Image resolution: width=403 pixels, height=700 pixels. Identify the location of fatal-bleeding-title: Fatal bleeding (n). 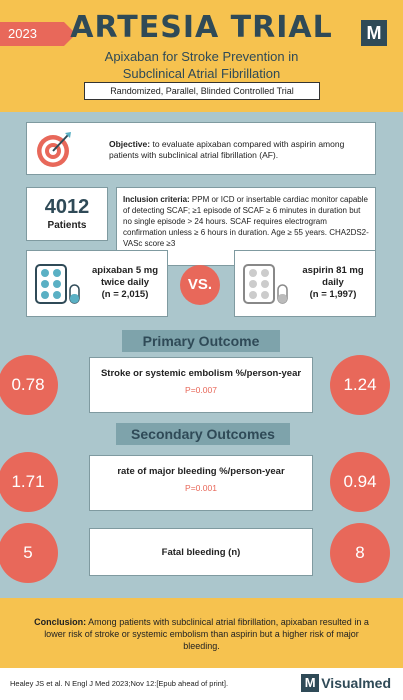
(201, 552).